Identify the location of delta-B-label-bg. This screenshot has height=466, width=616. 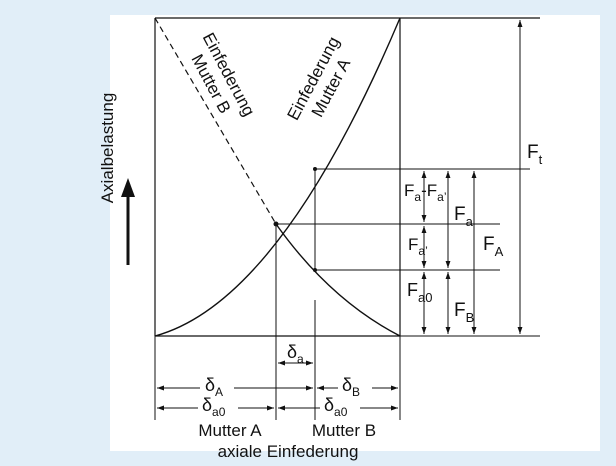
(355, 386).